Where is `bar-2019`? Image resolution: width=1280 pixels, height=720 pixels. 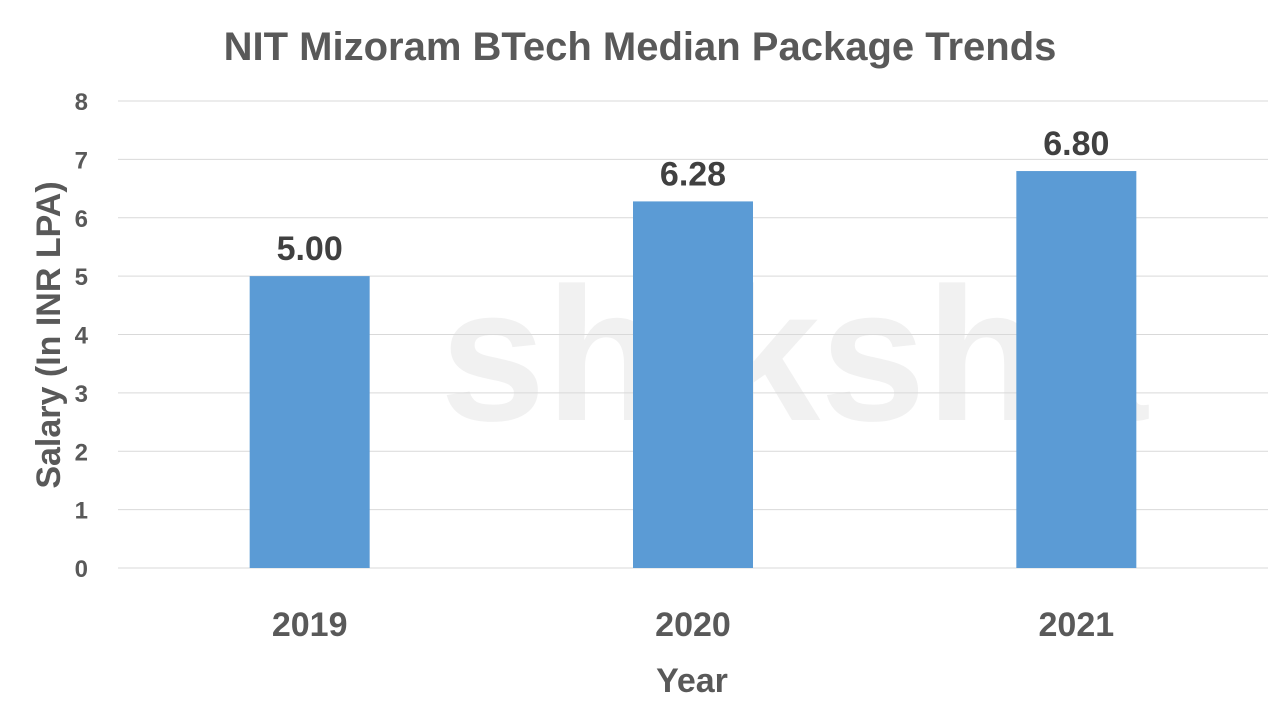 bar-2019 is located at coordinates (309, 422).